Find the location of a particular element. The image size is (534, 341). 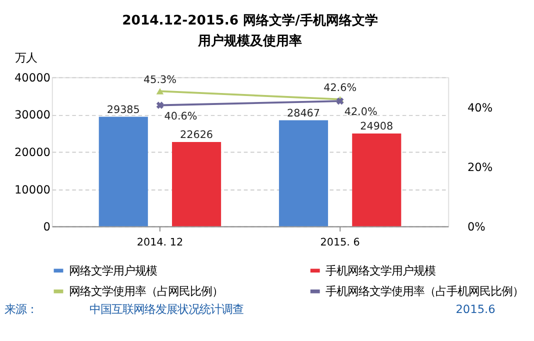

legend-label: 手机网络文学用户规模 is located at coordinates (380, 270).